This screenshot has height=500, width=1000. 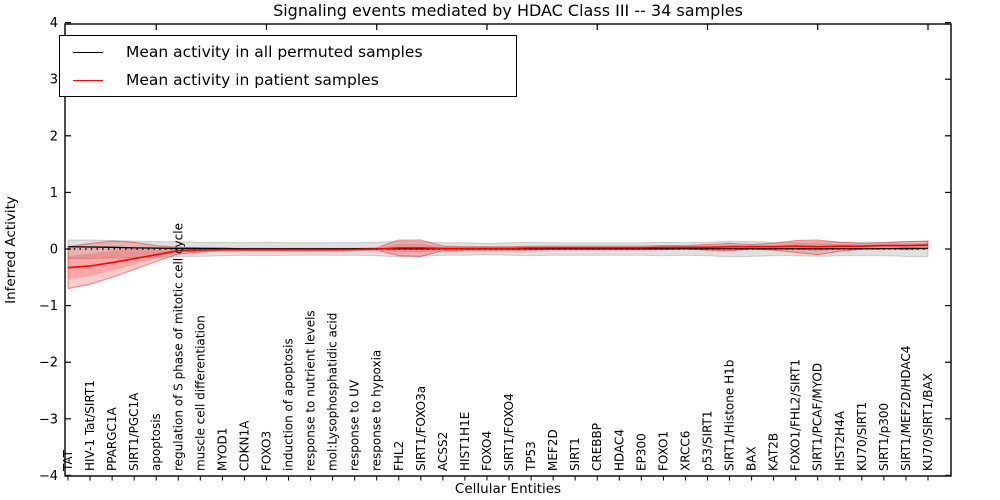 What do you see at coordinates (252, 80) in the screenshot?
I see `legend-label-patient: Mean activity in patient samples` at bounding box center [252, 80].